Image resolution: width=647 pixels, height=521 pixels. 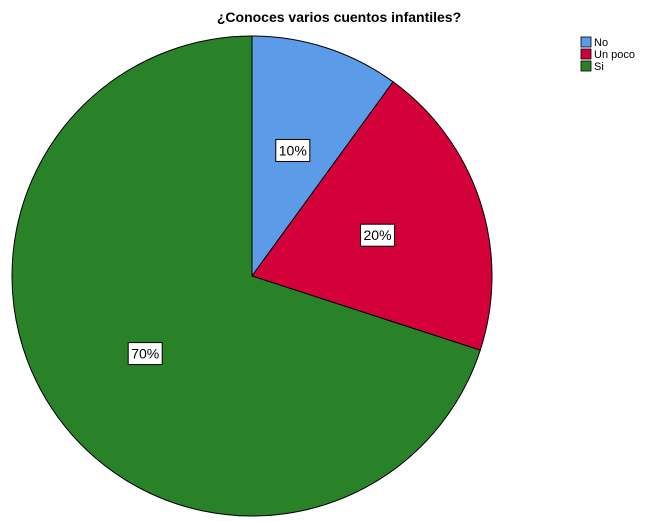 I want to click on legend-item-un-poco: Un poco, so click(x=607, y=54).